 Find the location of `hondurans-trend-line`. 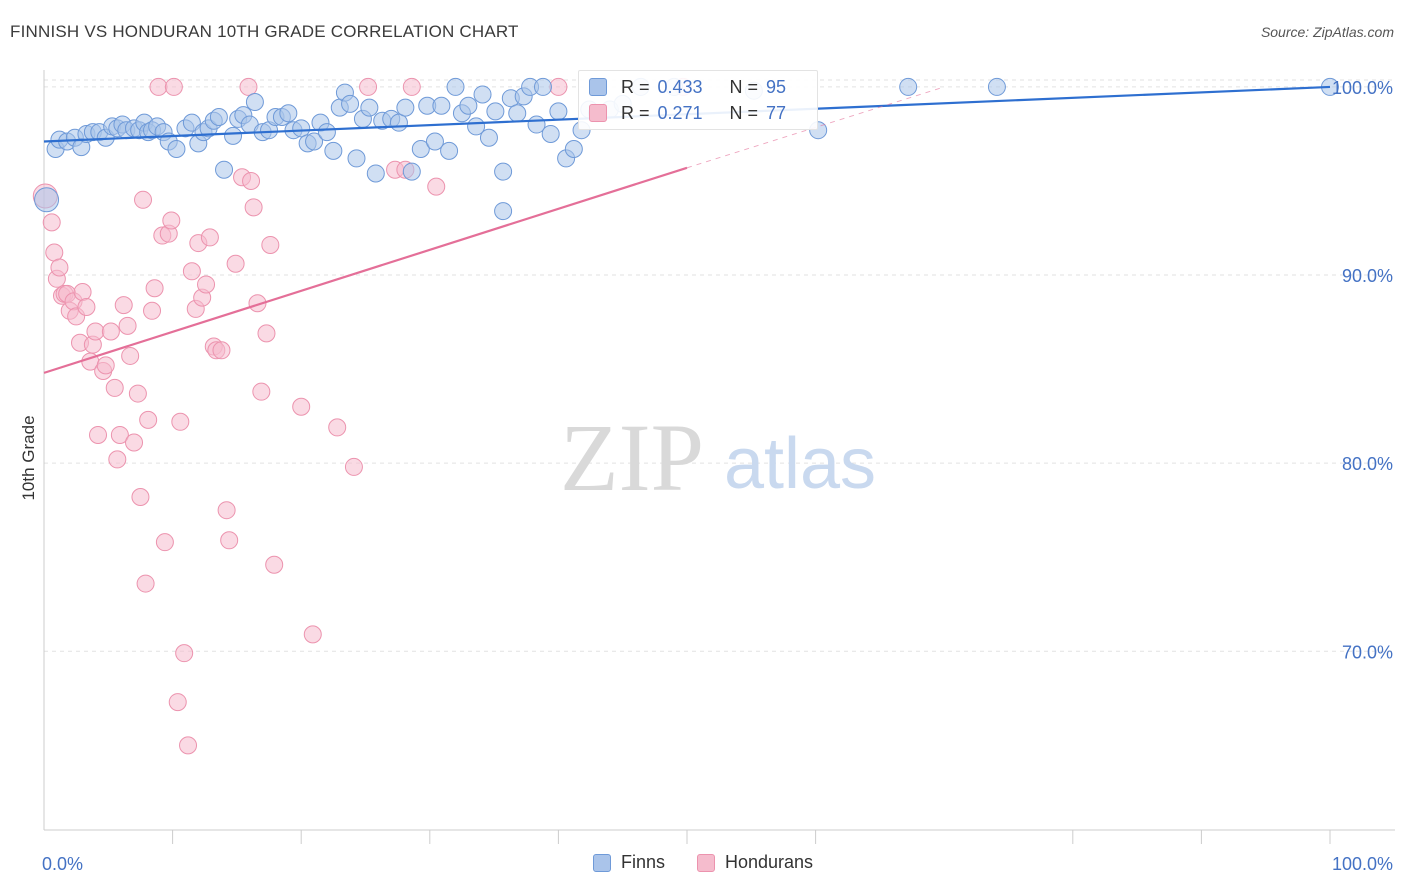

hondurans-trend-line is located at coordinates (365, 270).